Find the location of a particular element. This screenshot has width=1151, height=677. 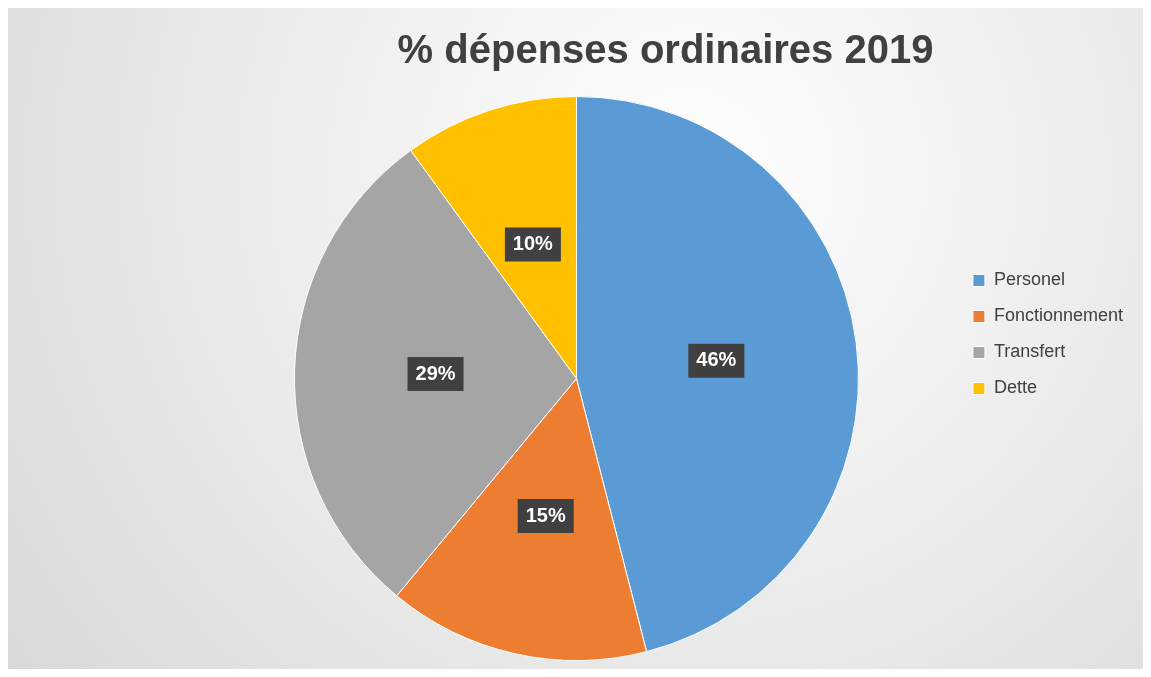

legend-label: Dette is located at coordinates (1015, 387).